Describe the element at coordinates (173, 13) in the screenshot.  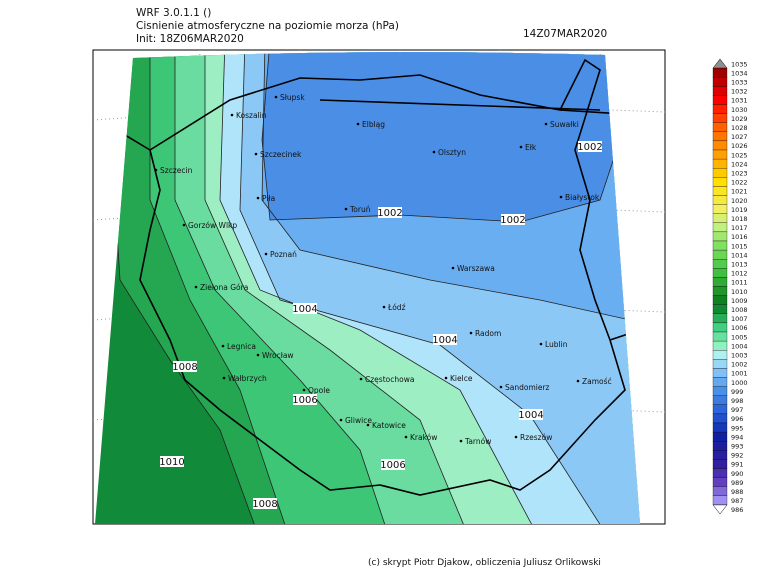
I see `model-label: WRF 3.0.1.1 ()` at that location.